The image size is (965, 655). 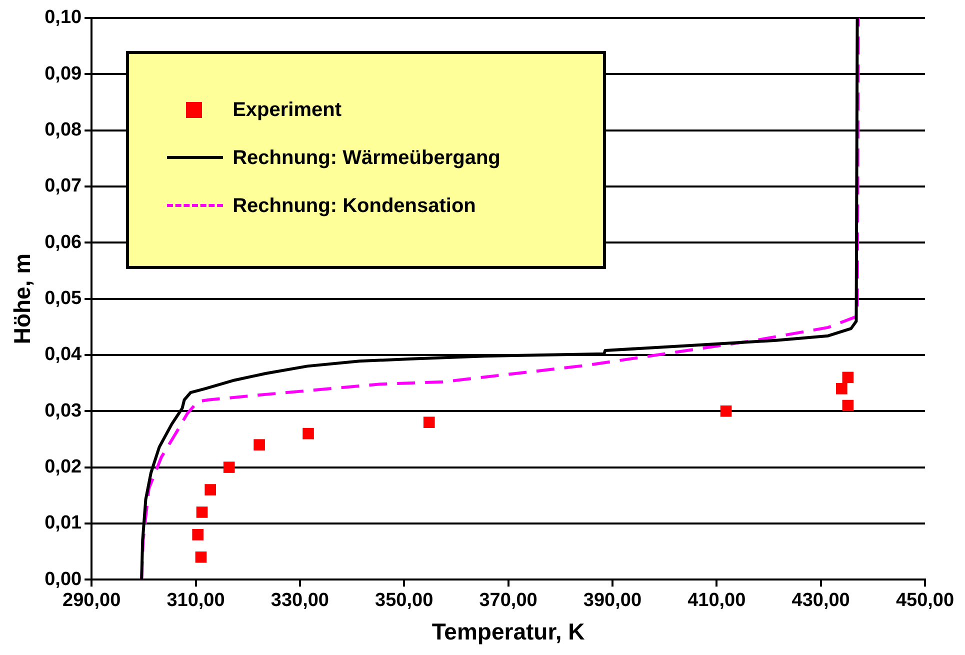 What do you see at coordinates (925, 601) in the screenshot?
I see `x-tick-label: 450,00` at bounding box center [925, 601].